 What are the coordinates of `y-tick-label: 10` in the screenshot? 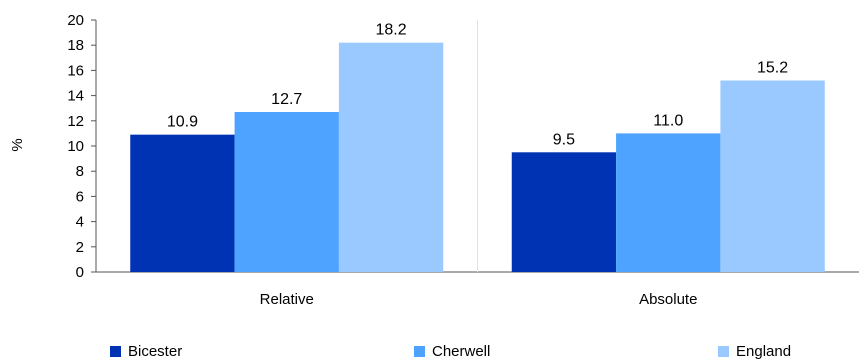 It's located at (75, 146).